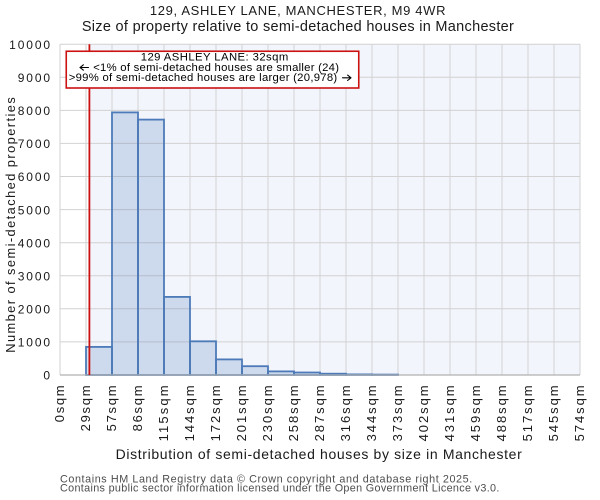 This screenshot has height=500, width=600. I want to click on svg-text: 373sqm, so click(397, 413).